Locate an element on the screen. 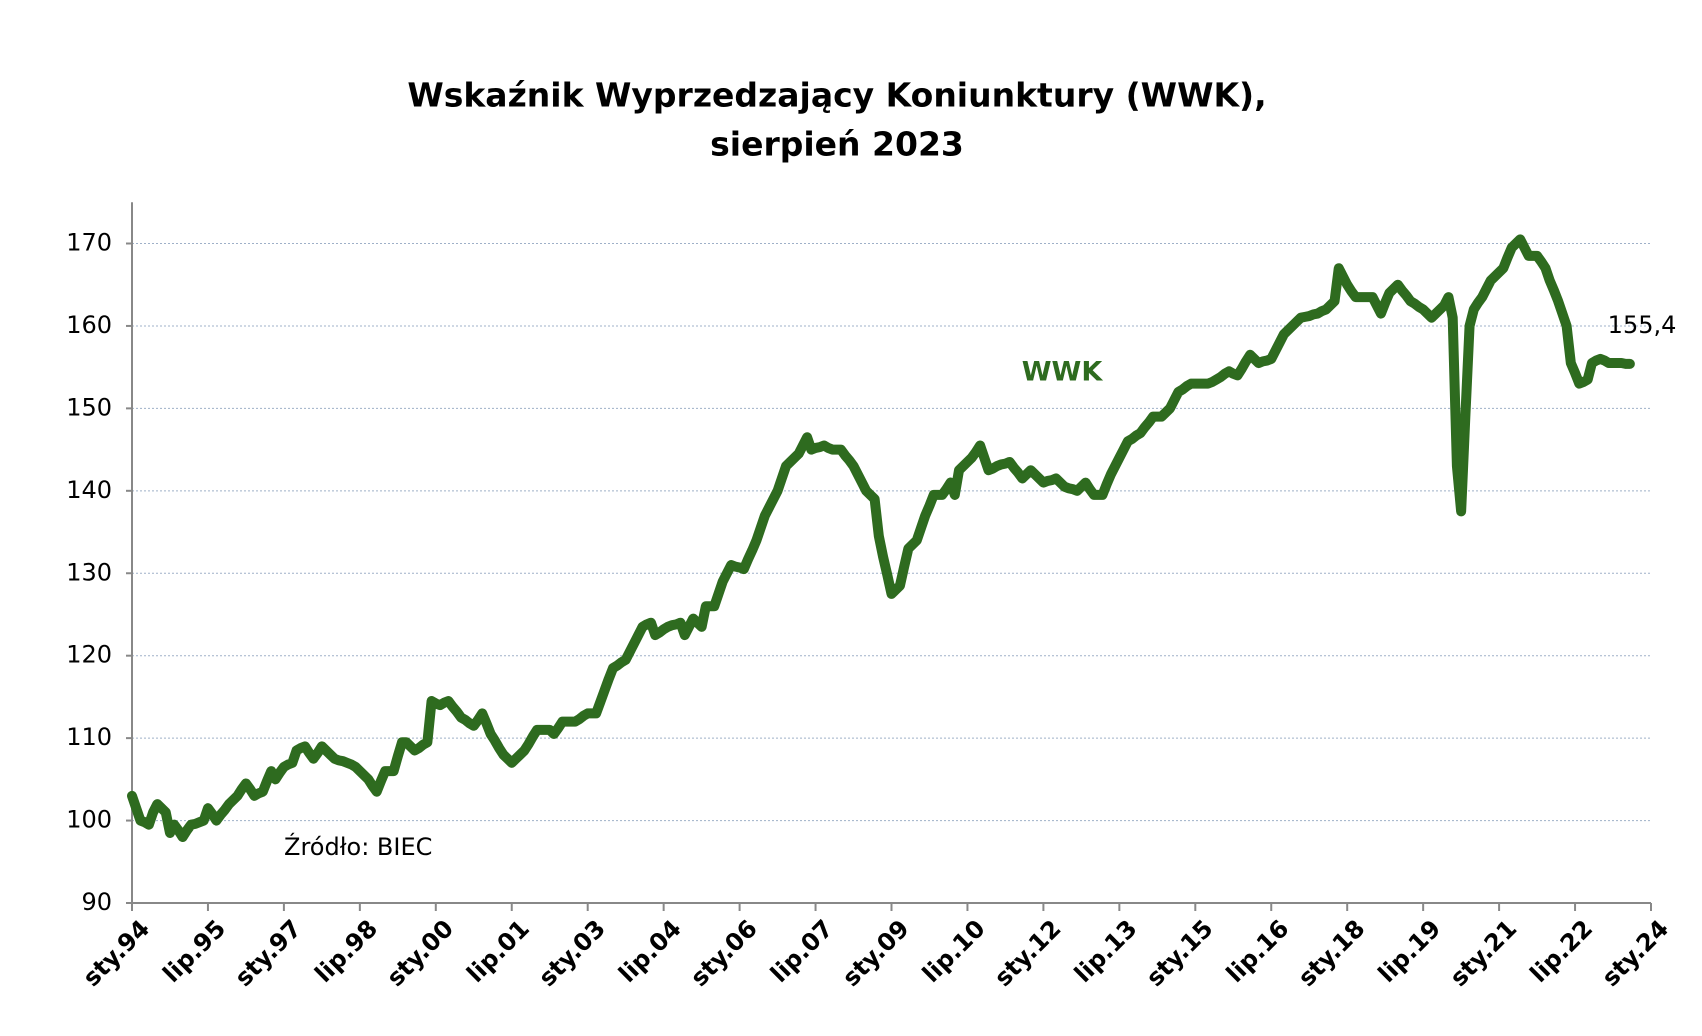 This screenshot has height=1036, width=1702. y-tick-label: 90 is located at coordinates (96, 902).